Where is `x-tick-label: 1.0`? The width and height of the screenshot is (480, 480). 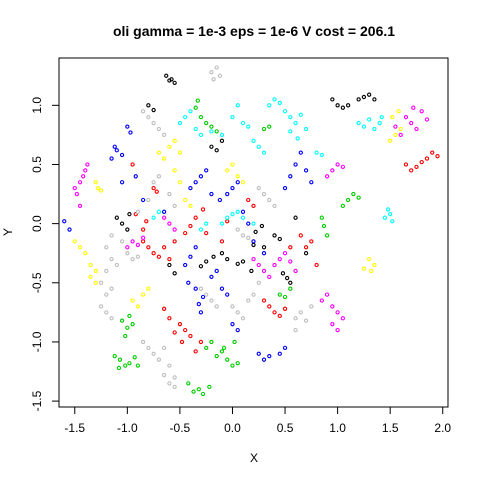
x-tick-label: 1.0 is located at coordinates (337, 428).